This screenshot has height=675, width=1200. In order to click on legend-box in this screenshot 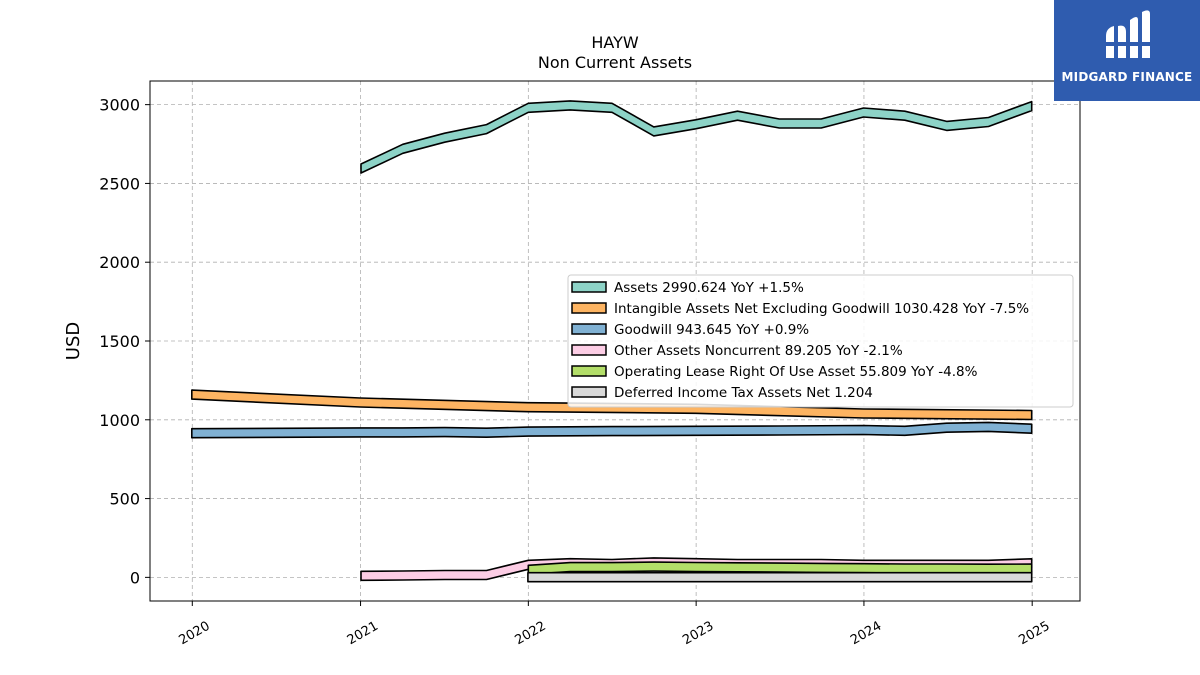, I will do `click(820, 341)`.